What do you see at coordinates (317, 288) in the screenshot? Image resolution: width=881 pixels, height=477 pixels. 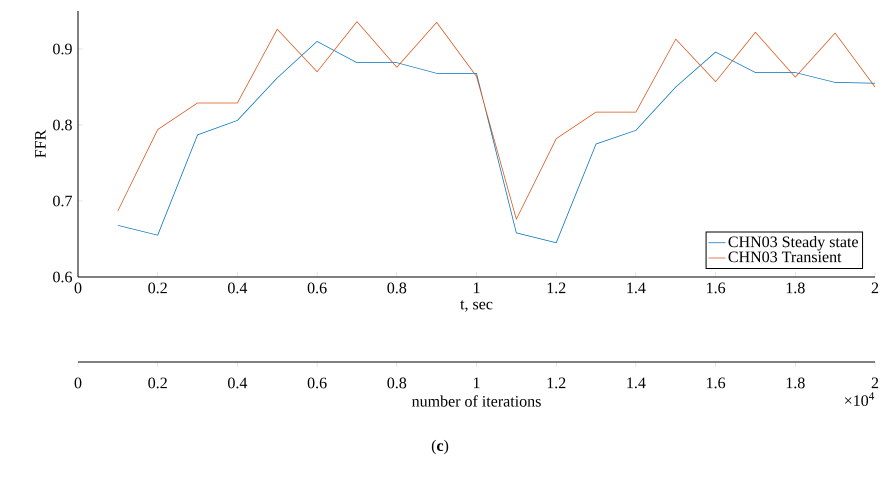 I see `x-tick-label: 0.6` at bounding box center [317, 288].